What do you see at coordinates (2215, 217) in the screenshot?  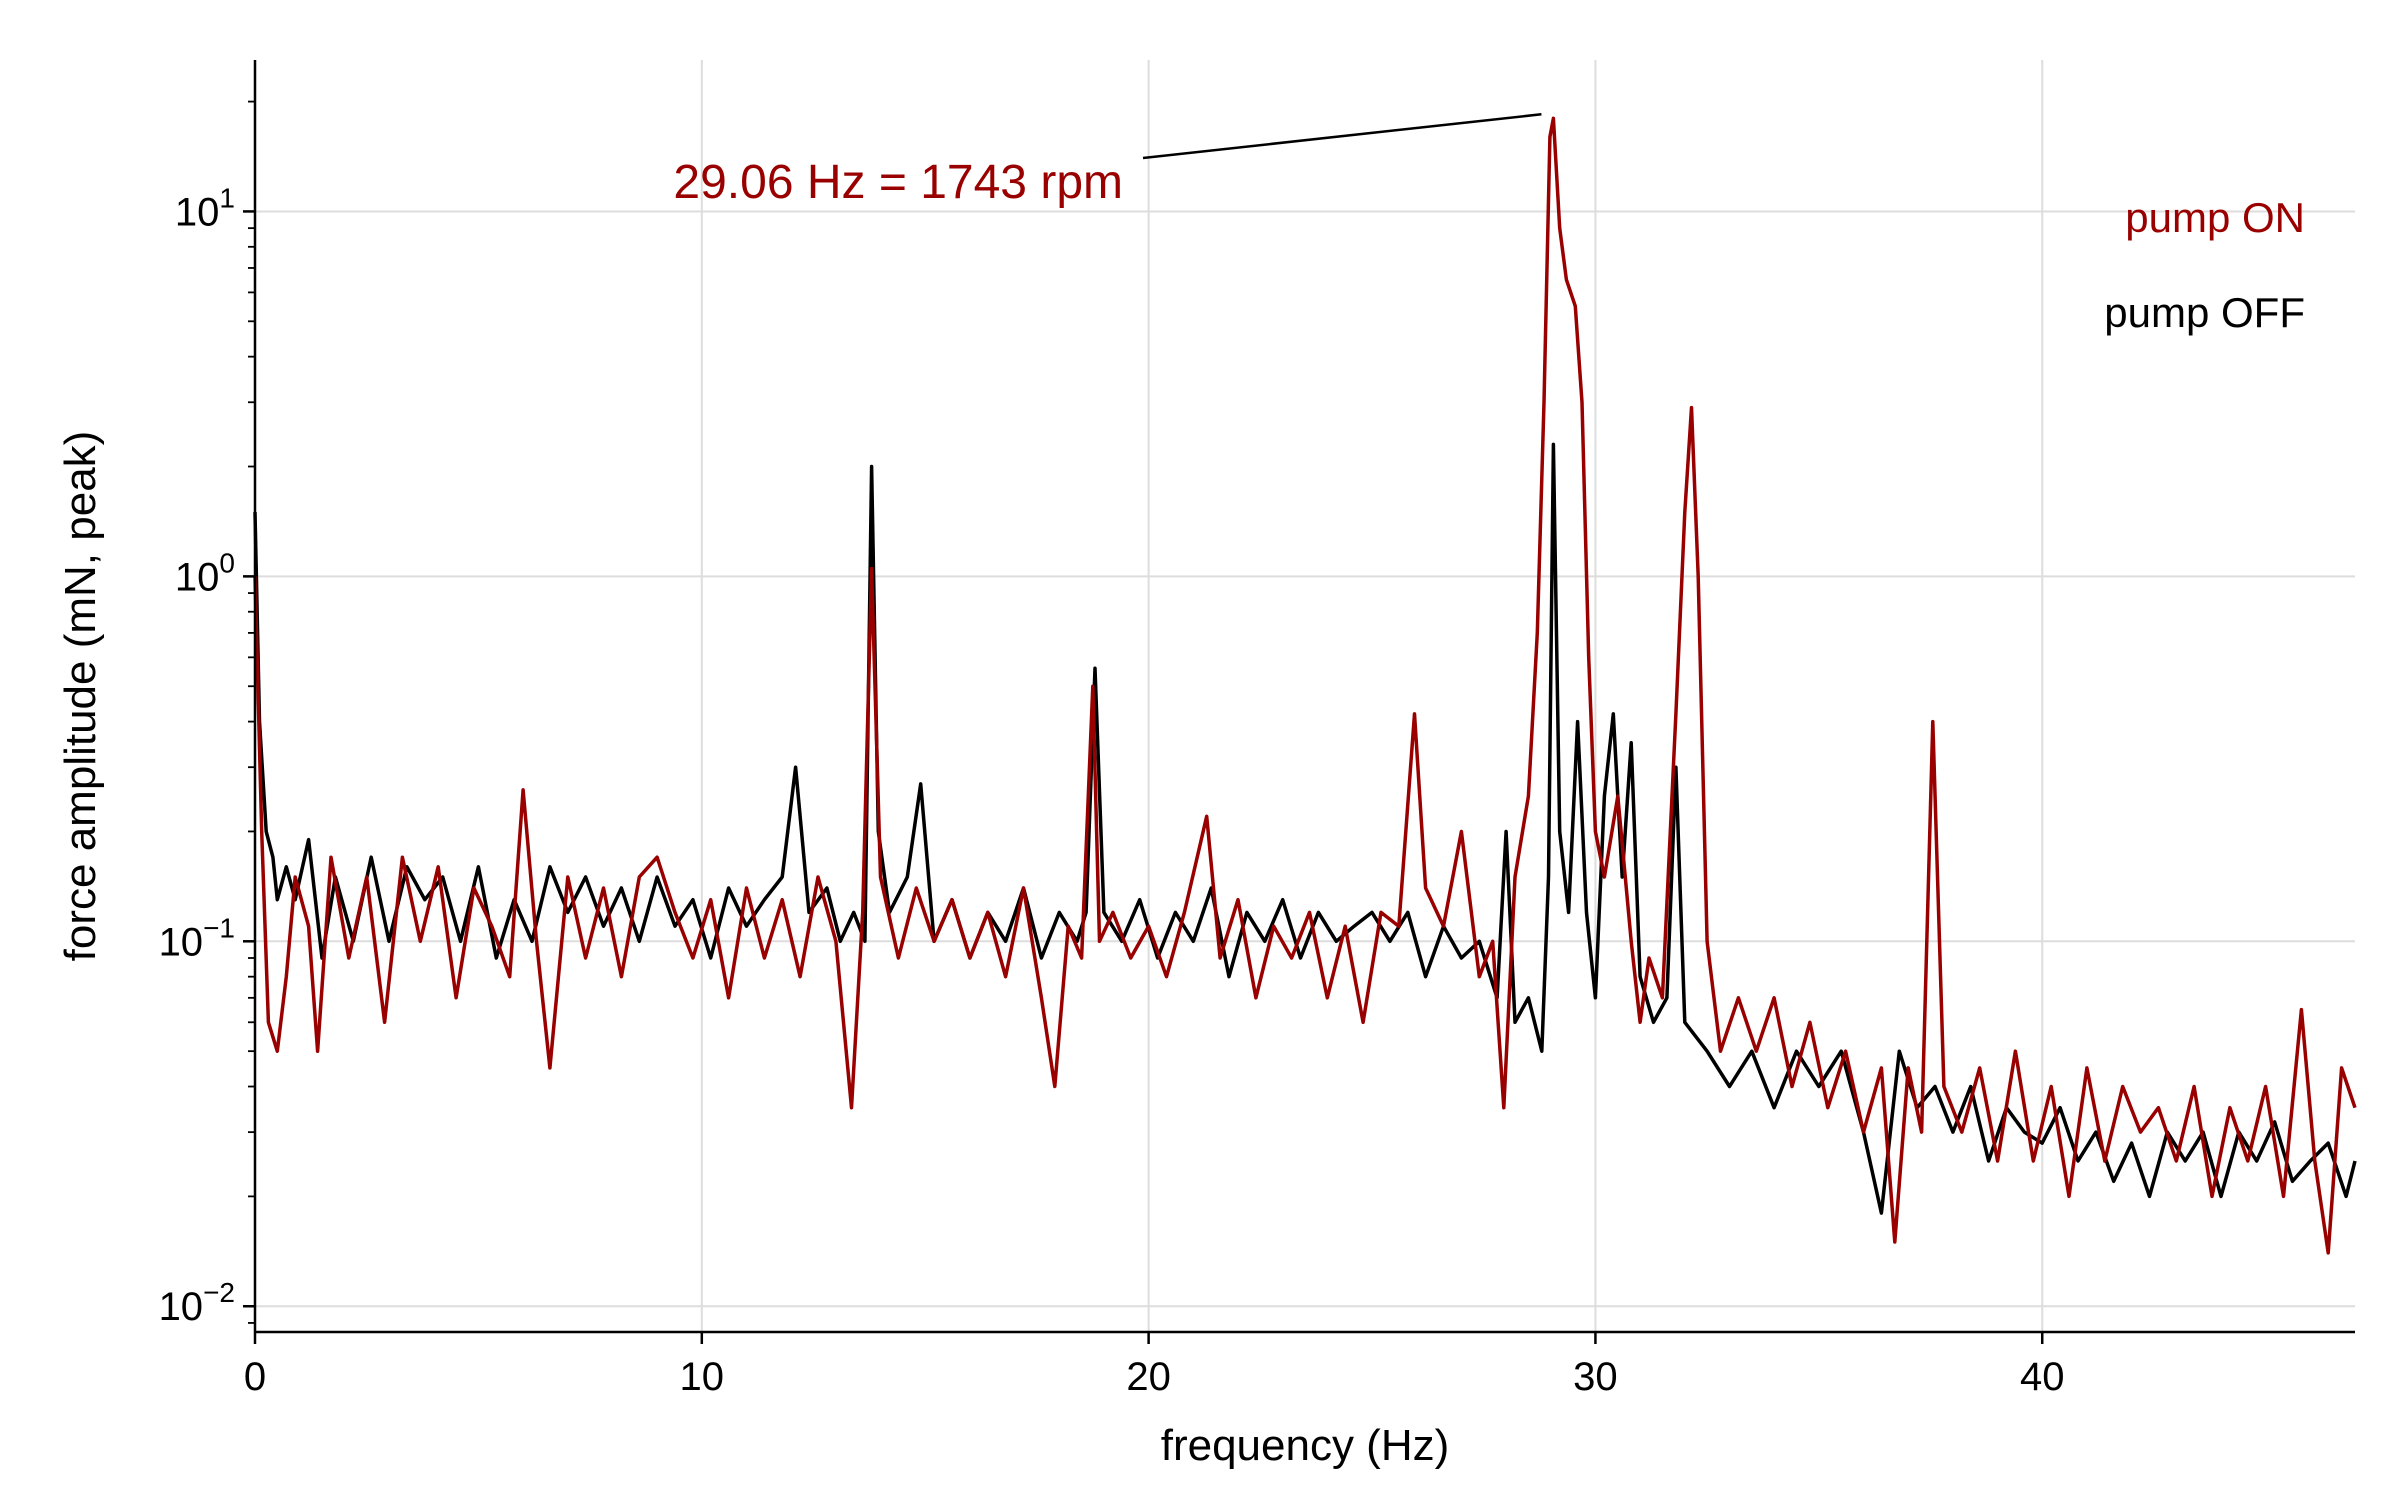 I see `legend-label-pump-on: pump ON` at bounding box center [2215, 217].